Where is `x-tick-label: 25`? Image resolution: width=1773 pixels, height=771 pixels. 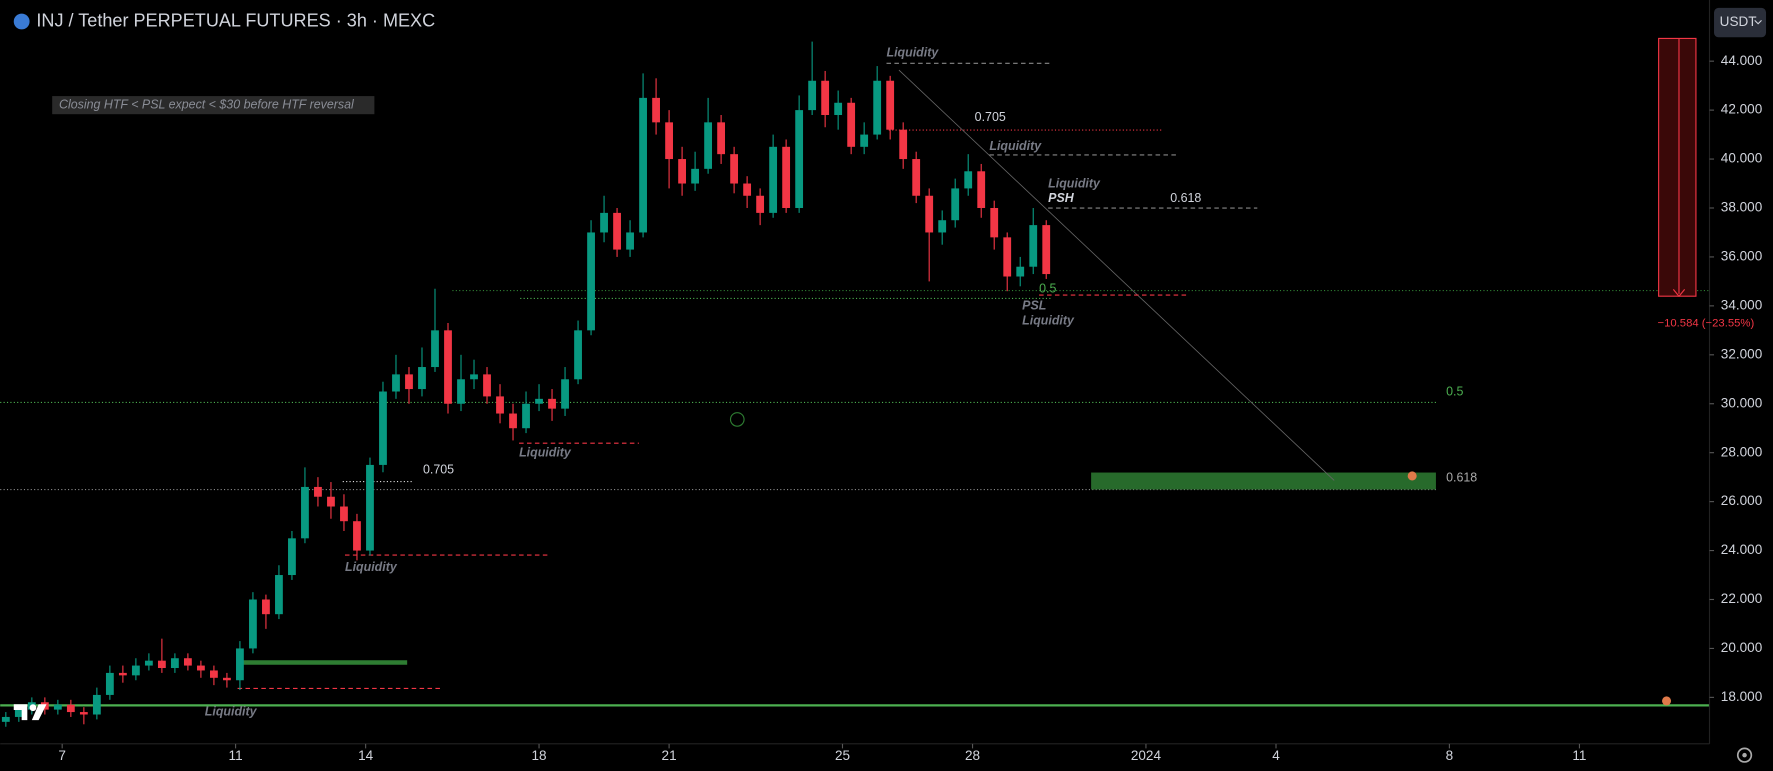
x-tick-label: 25 is located at coordinates (842, 755).